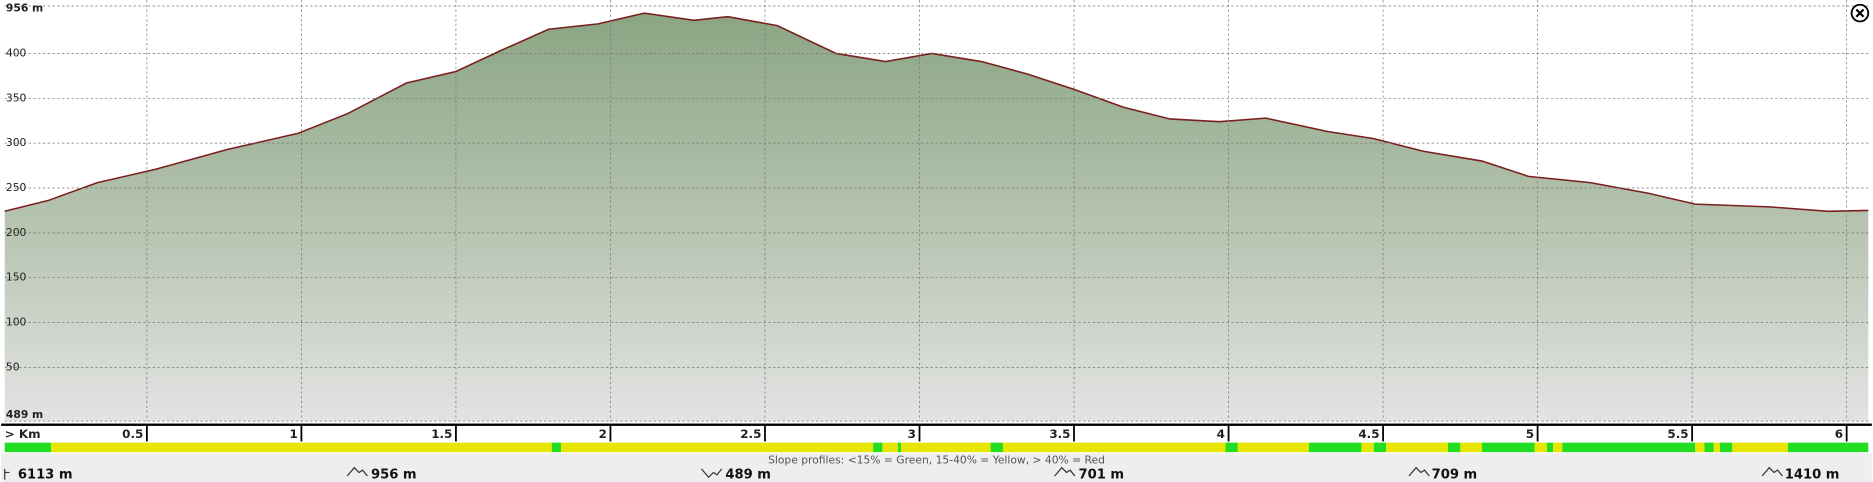  Describe the element at coordinates (1677, 434) in the screenshot. I see `x-tick-label: 5.5` at that location.